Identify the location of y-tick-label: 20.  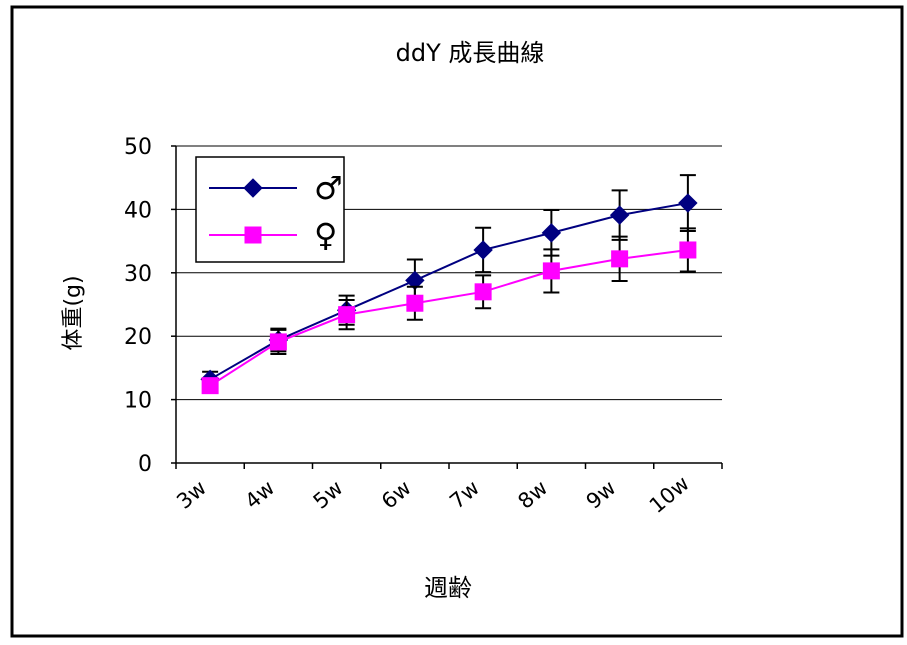
(138, 337).